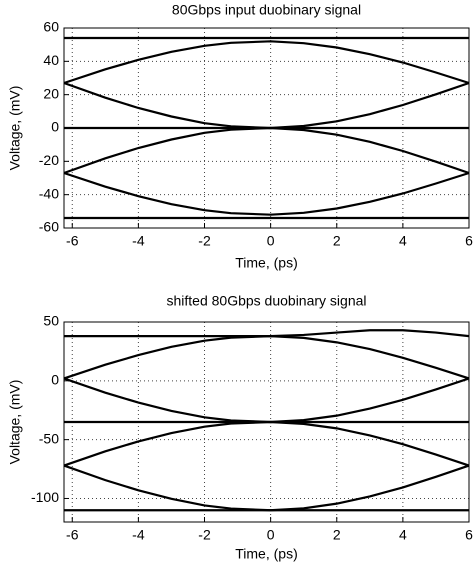 Image resolution: width=474 pixels, height=566 pixels. Describe the element at coordinates (51, 93) in the screenshot. I see `y-tick-label: 20` at that location.